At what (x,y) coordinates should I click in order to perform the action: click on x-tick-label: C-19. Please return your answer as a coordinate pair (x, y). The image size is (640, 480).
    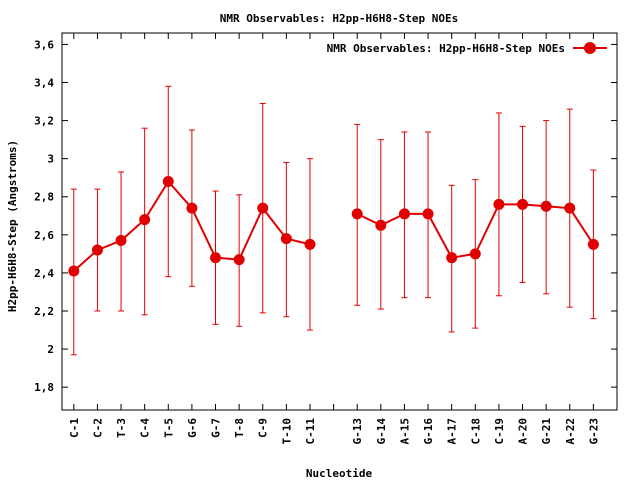
    Looking at the image, I should click on (499, 431).